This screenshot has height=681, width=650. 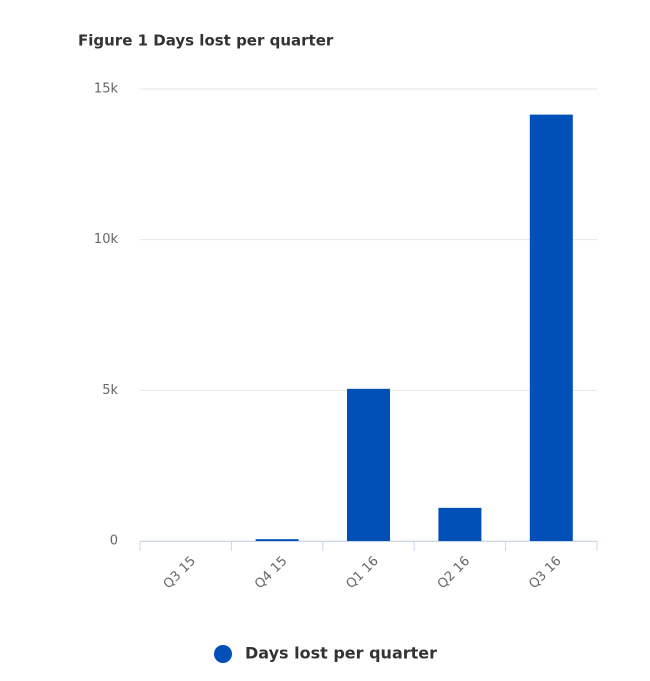 I want to click on x-tick-label: Q3 15, so click(x=180, y=573).